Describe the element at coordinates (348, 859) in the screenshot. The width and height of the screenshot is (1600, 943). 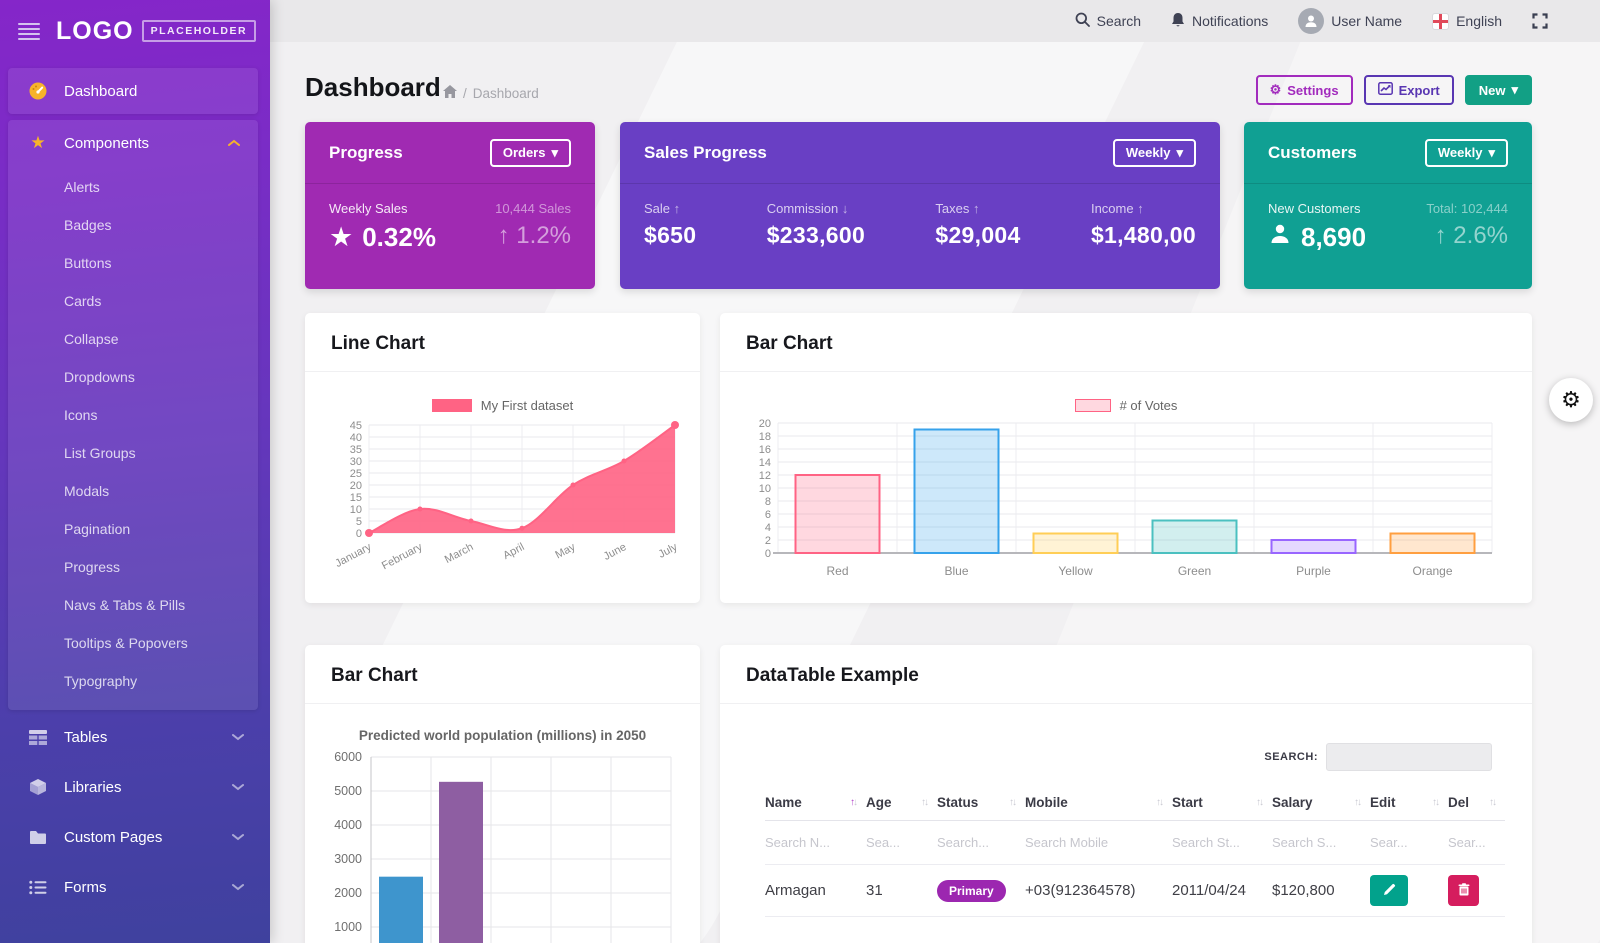
I see `svg-text: 3000` at that location.